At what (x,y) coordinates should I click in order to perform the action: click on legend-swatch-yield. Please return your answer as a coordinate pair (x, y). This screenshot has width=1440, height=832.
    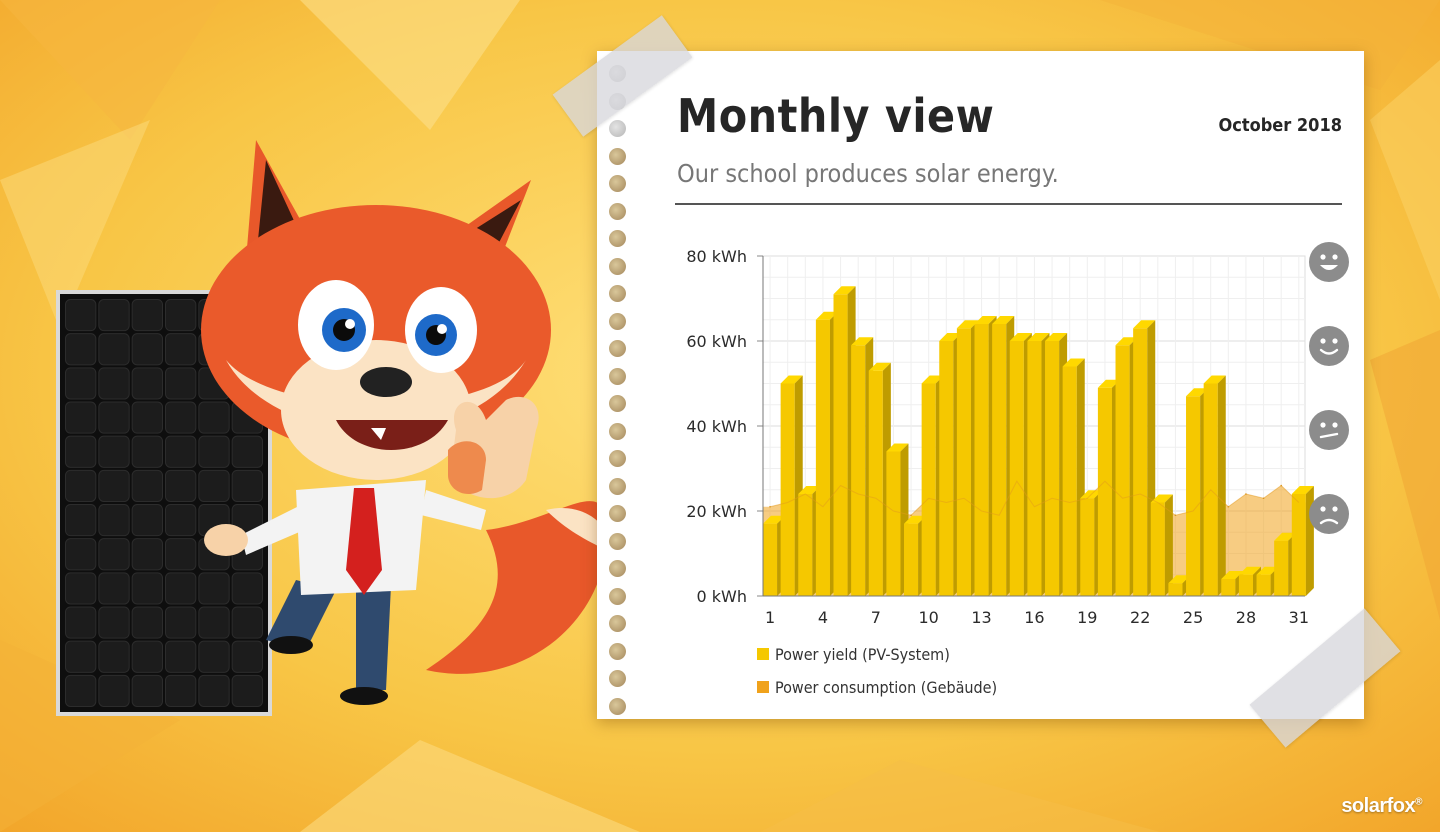
    Looking at the image, I should click on (763, 654).